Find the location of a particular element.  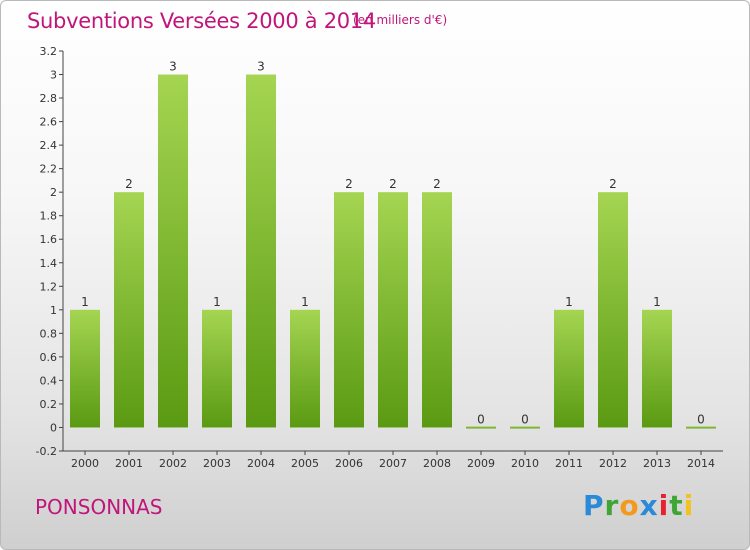

x-tick-label: 2008 is located at coordinates (437, 463).